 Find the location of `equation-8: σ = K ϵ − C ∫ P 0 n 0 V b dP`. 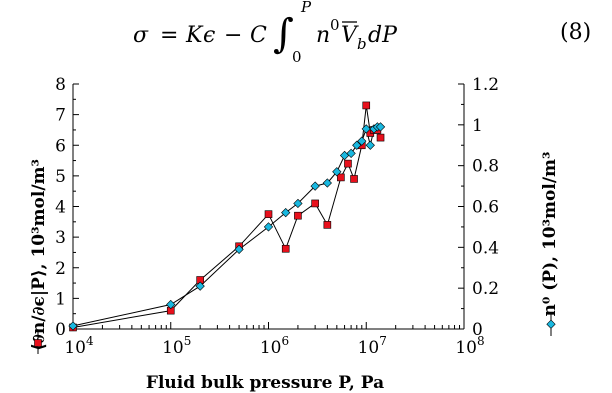

equation-8: σ = K ϵ − C ∫ P 0 n 0 V b dP is located at coordinates (265, 33).